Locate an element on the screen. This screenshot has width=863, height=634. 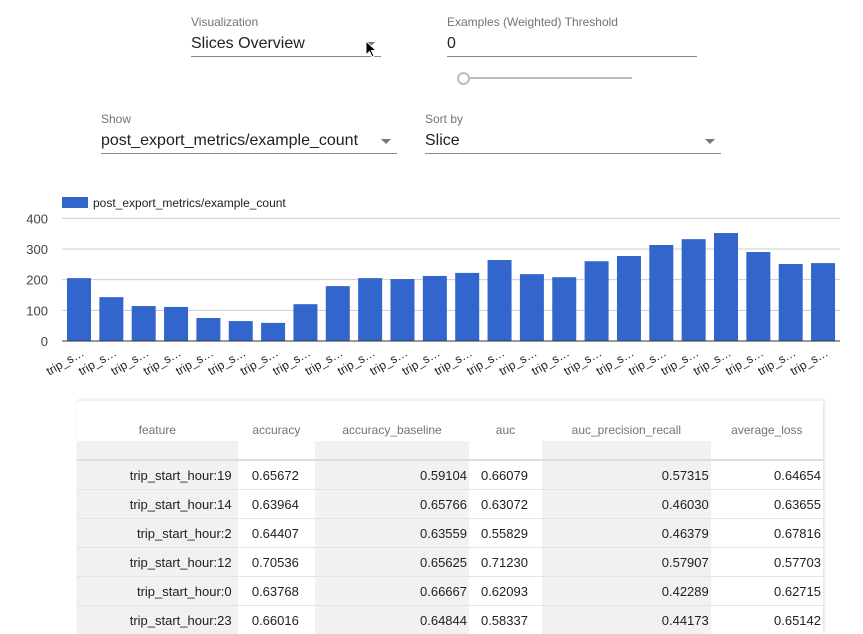
cell-accuracy-baseline: 0.64844 is located at coordinates (392, 620).